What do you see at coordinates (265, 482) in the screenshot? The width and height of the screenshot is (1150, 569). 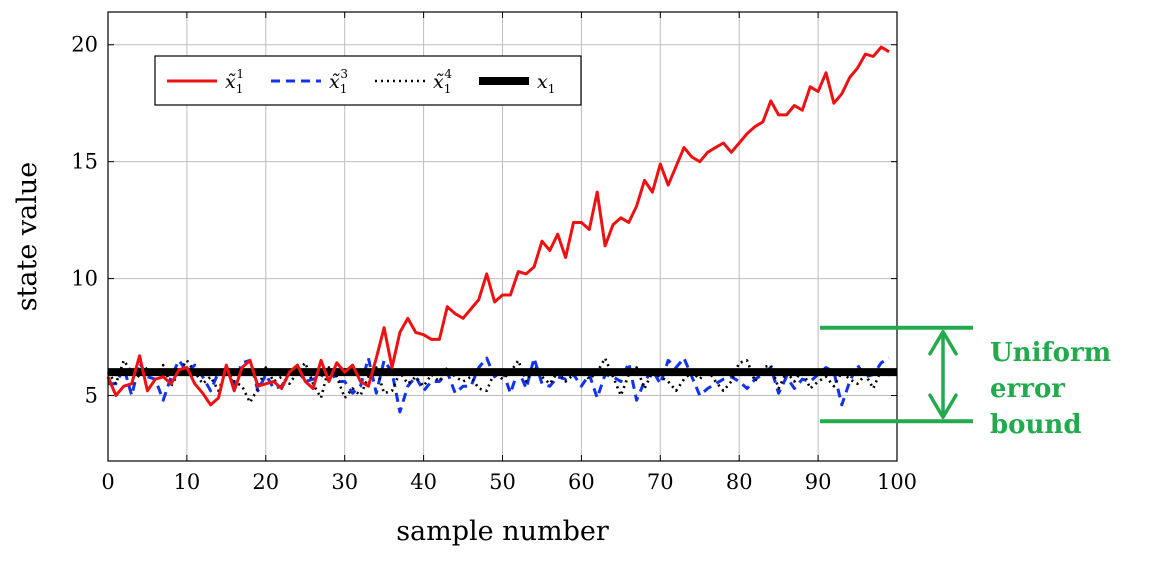 I see `x-tick-label: 20` at bounding box center [265, 482].